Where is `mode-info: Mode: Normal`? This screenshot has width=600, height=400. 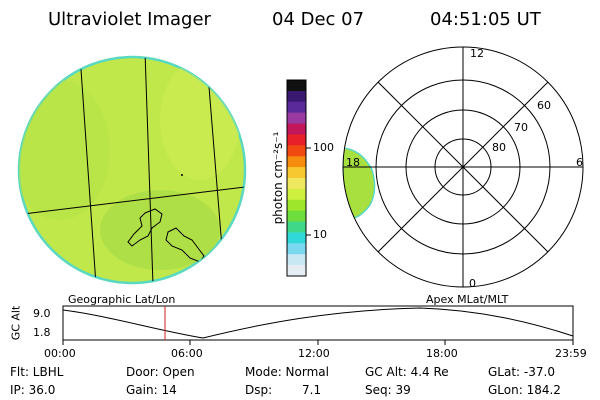 mode-info: Mode: Normal is located at coordinates (287, 372).